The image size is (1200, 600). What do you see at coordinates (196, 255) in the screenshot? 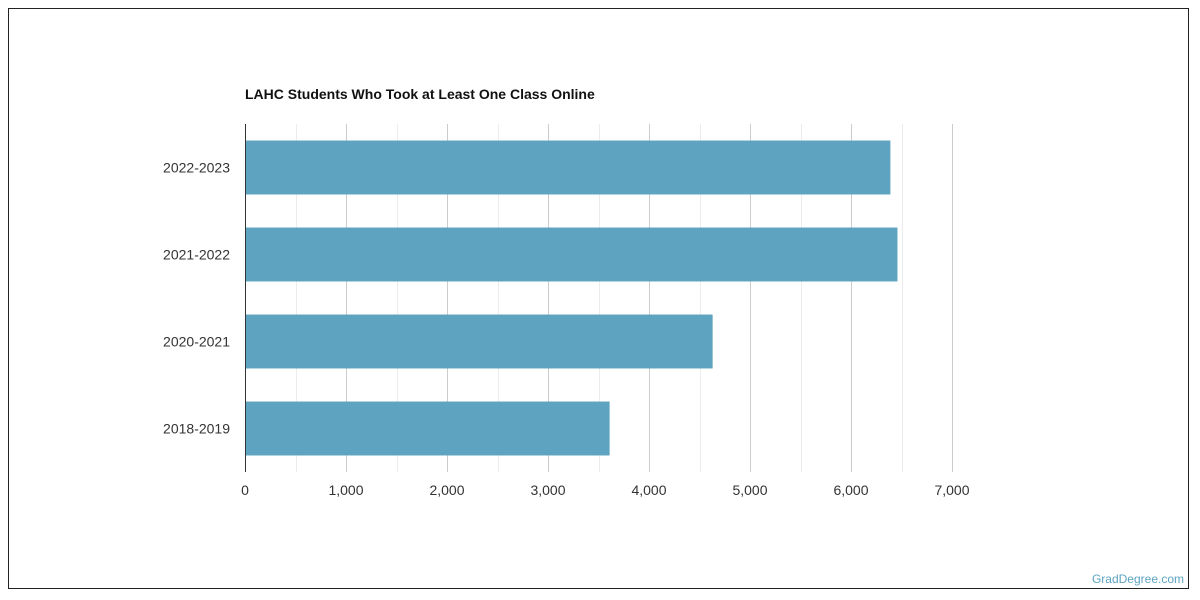
I see `category-label: 2021-2022` at bounding box center [196, 255].